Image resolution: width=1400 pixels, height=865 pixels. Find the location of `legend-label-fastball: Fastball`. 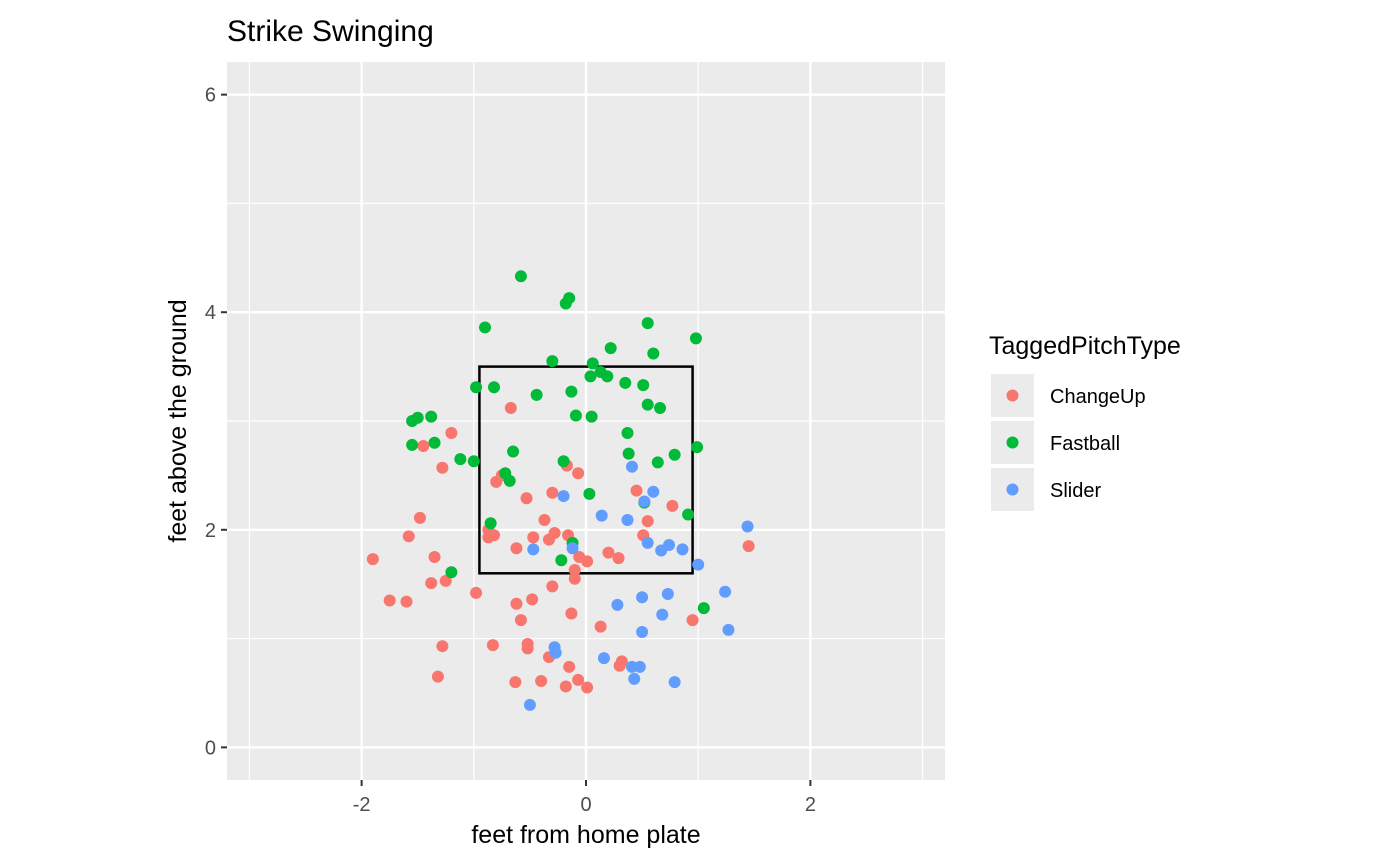

legend-label-fastball: Fastball is located at coordinates (1085, 444).